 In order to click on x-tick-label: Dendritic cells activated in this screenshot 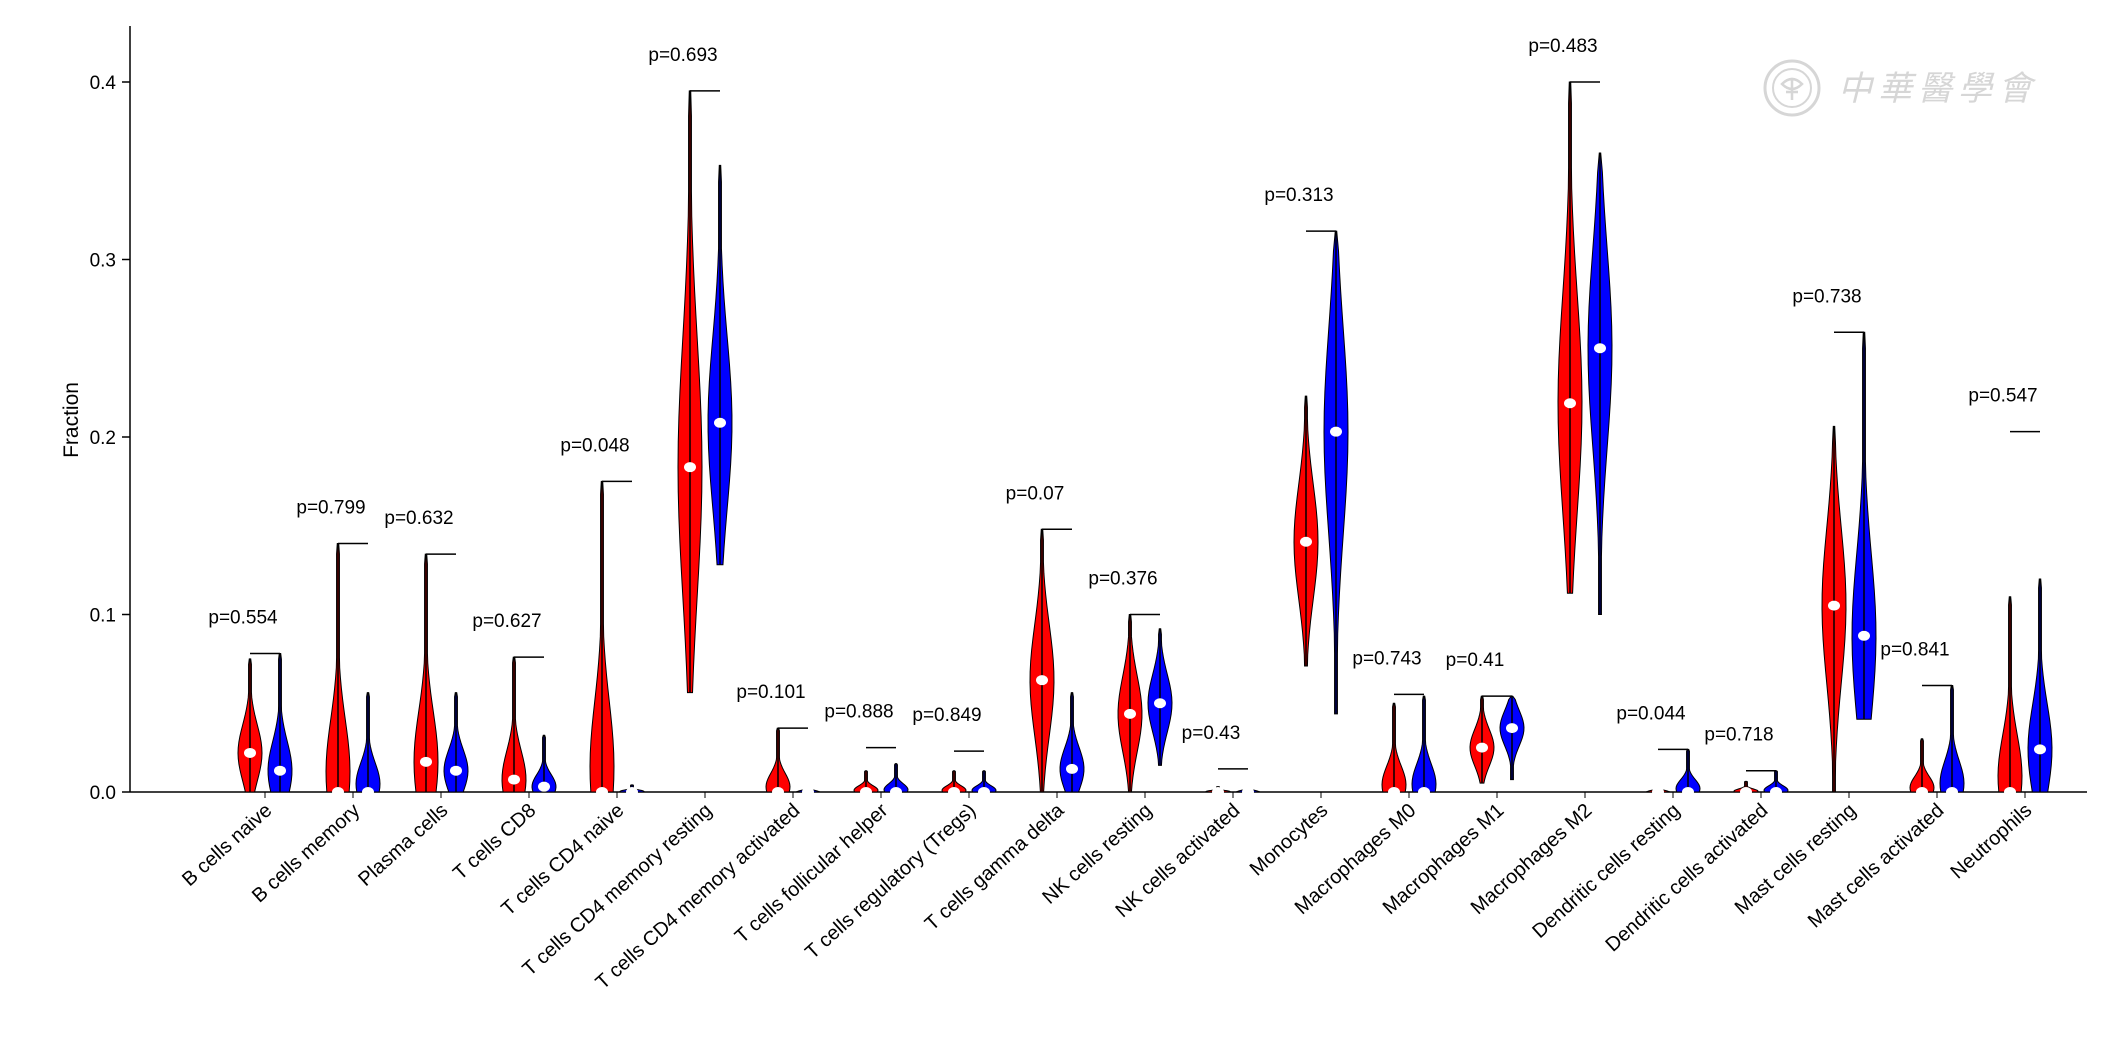, I will do `click(1686, 877)`.